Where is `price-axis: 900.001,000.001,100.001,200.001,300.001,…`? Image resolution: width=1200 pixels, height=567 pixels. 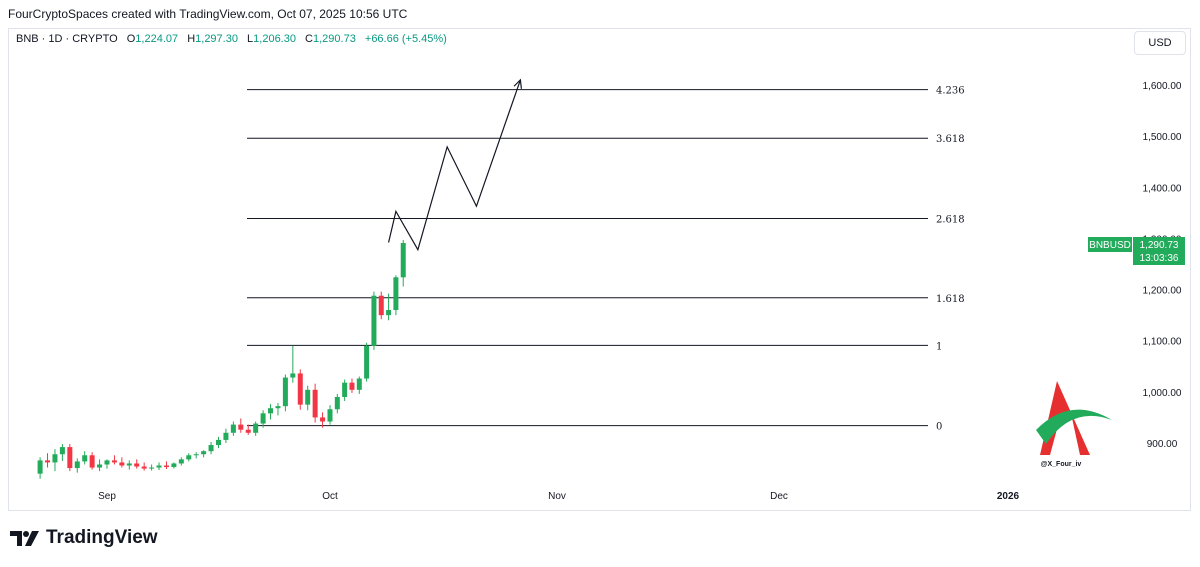
price-axis: 900.001,000.001,100.001,200.001,300.001,… is located at coordinates (1162, 265).